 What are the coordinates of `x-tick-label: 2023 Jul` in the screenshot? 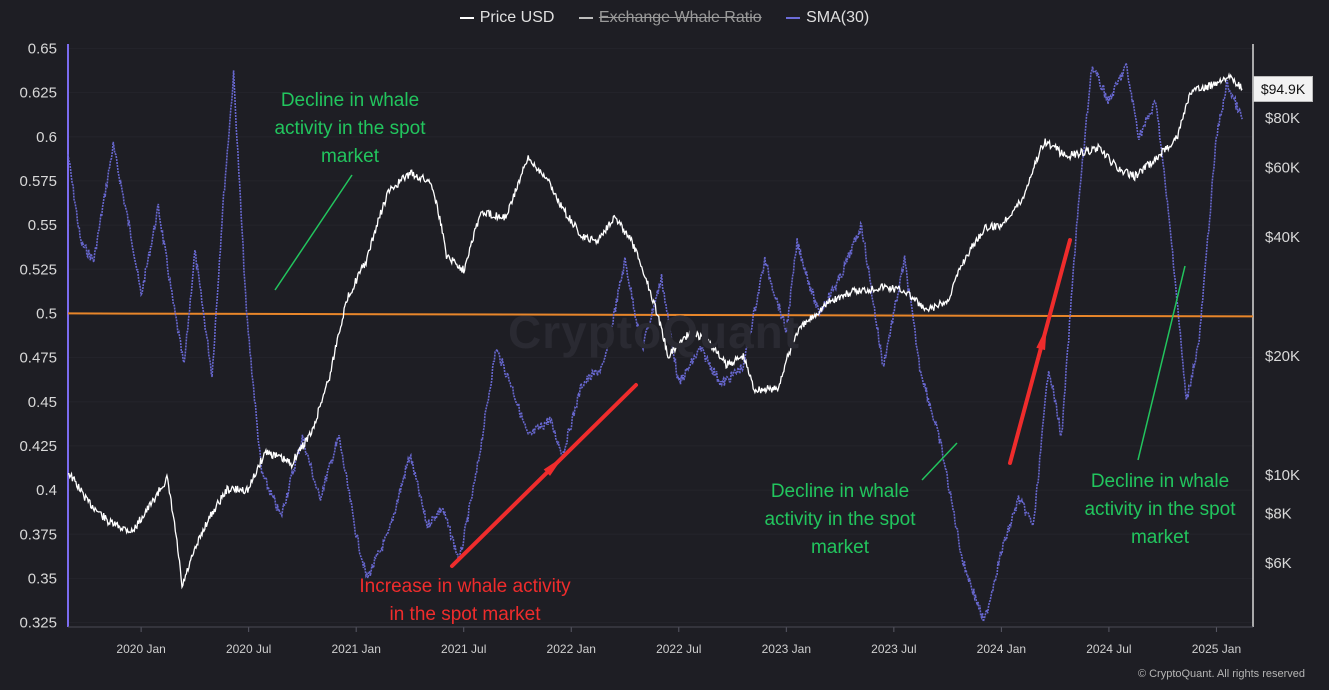 It's located at (893, 649).